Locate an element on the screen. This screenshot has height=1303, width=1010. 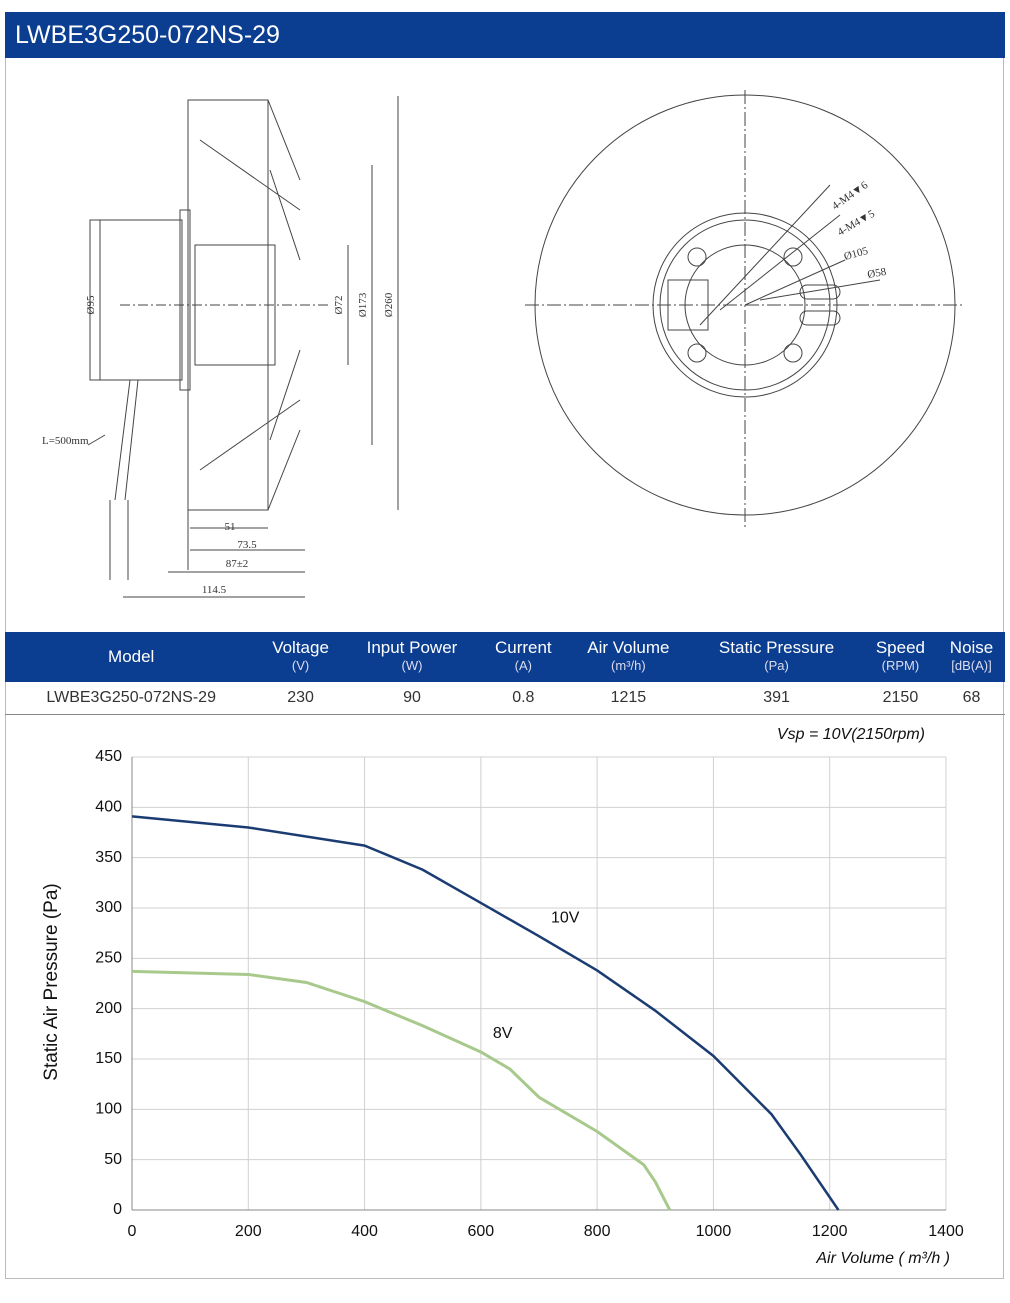
series-line is located at coordinates (401, 1090).